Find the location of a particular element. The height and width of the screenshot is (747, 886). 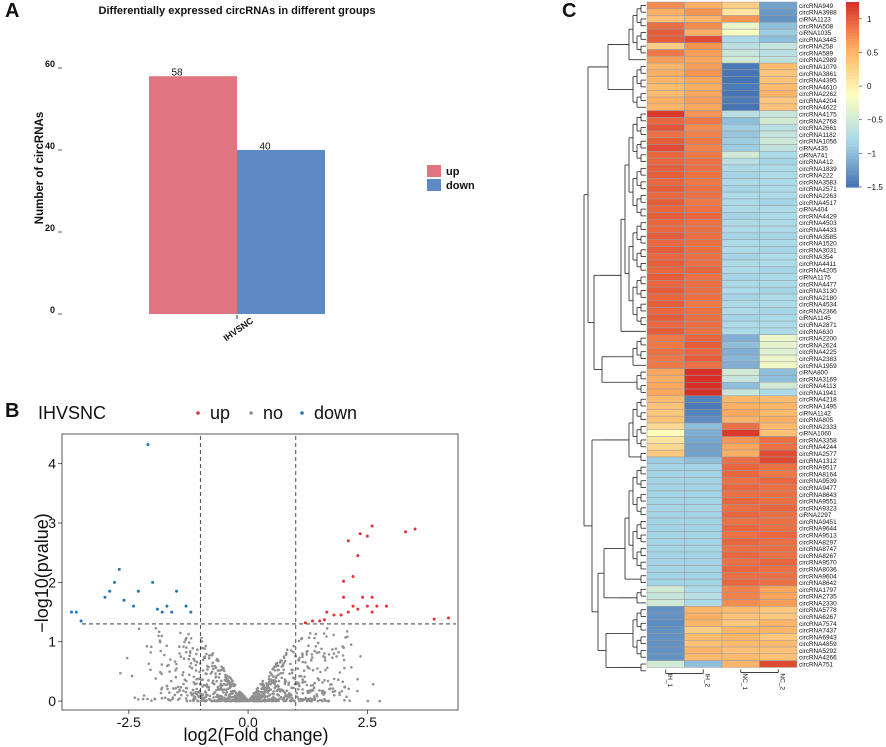

heatmap-row-label: circRNA4433 is located at coordinates (818, 230).